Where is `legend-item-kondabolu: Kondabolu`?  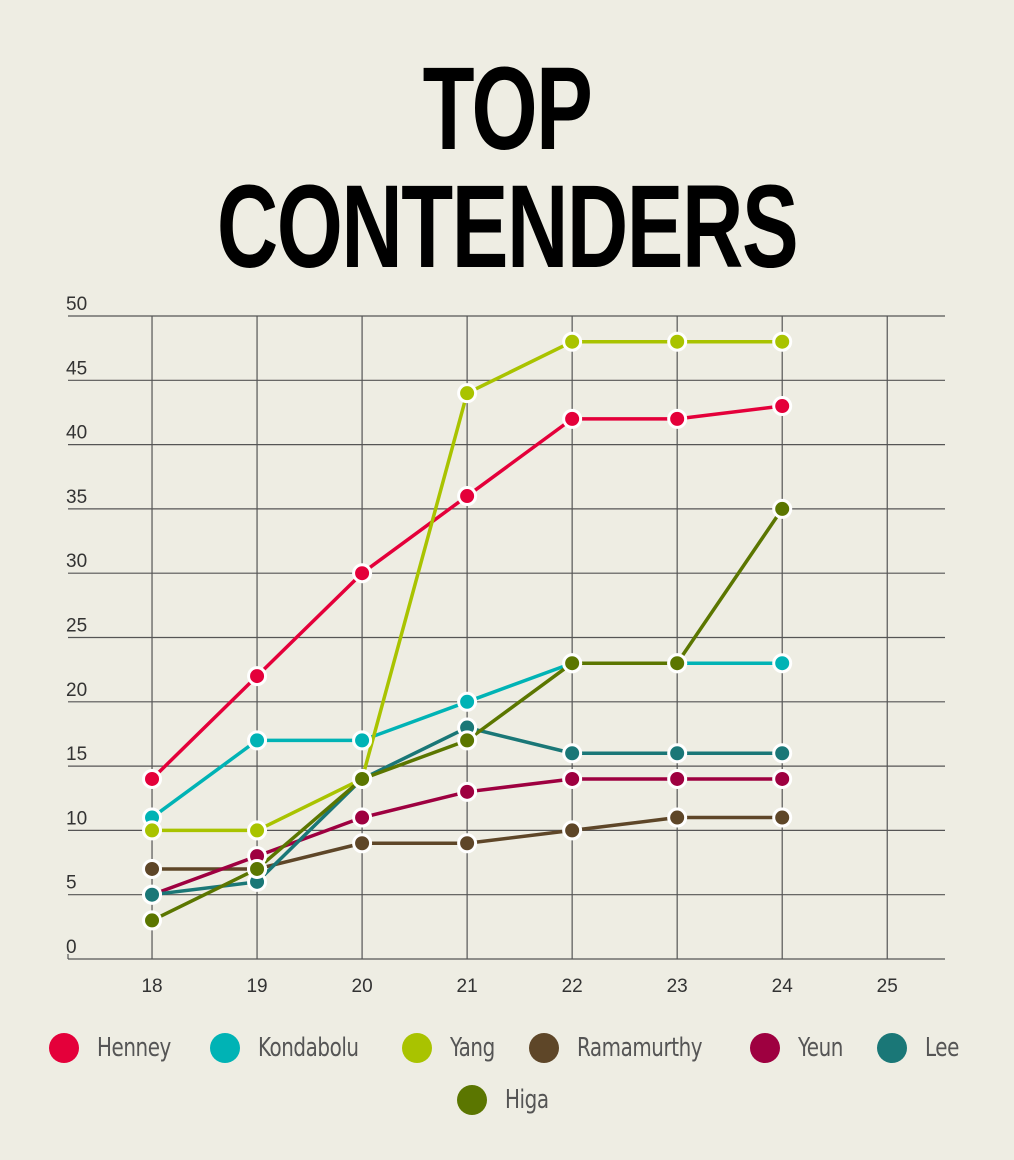 legend-item-kondabolu: Kondabolu is located at coordinates (292, 1048).